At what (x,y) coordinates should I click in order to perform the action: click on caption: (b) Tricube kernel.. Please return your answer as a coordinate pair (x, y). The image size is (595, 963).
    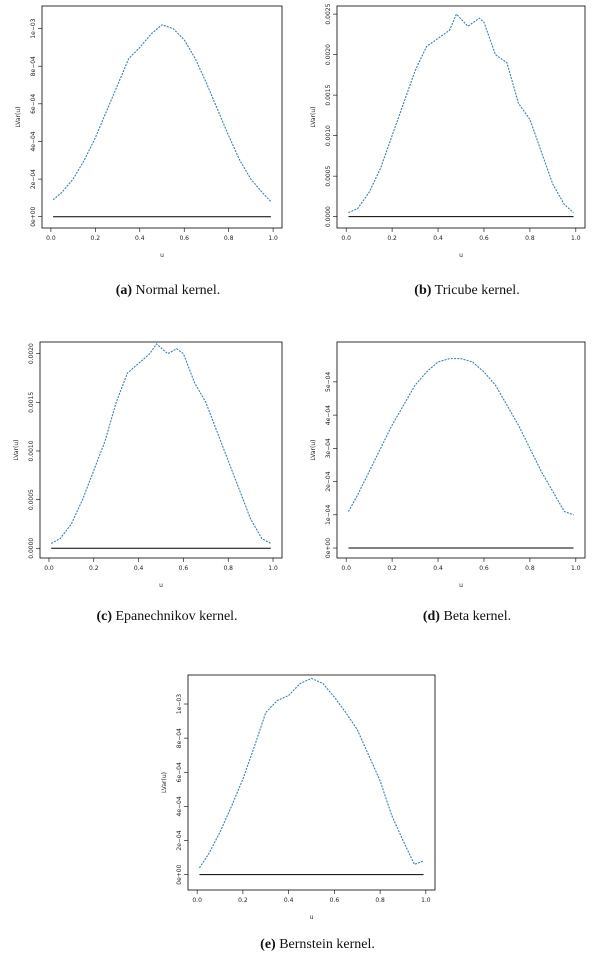
    Looking at the image, I should click on (466, 290).